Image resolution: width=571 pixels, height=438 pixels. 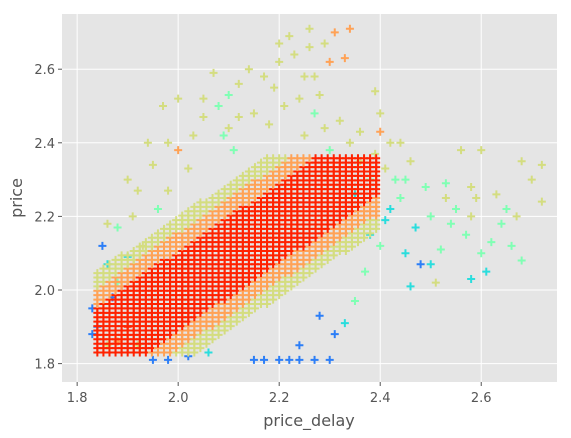 I want to click on x-tick-label: 1.8, so click(x=77, y=398).